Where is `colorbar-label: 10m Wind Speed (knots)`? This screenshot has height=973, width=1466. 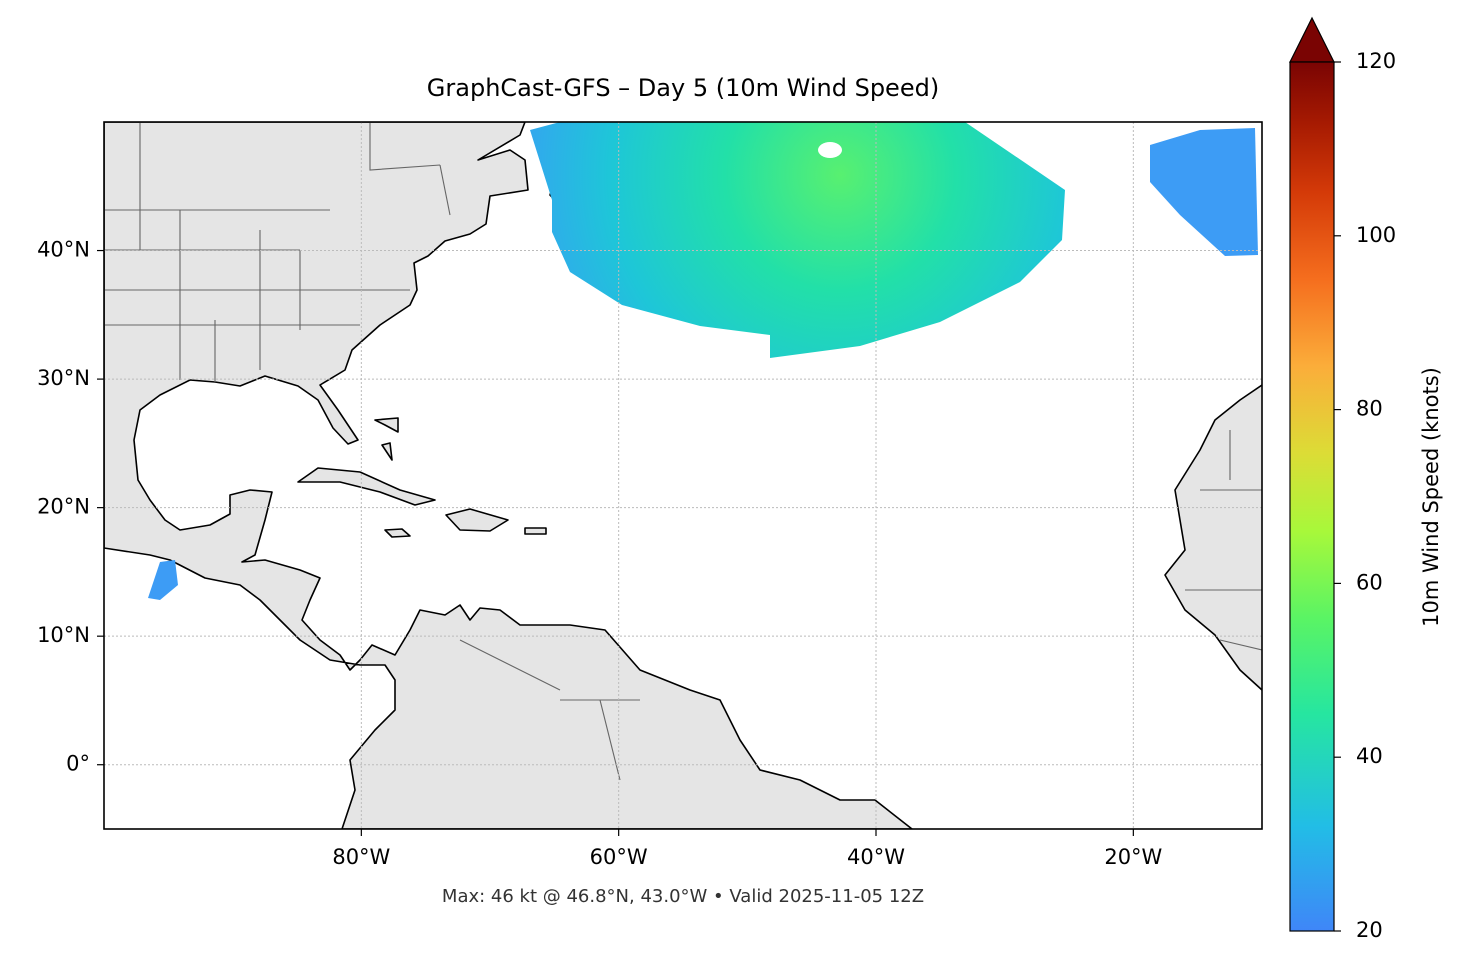 colorbar-label: 10m Wind Speed (knots) is located at coordinates (1431, 497).